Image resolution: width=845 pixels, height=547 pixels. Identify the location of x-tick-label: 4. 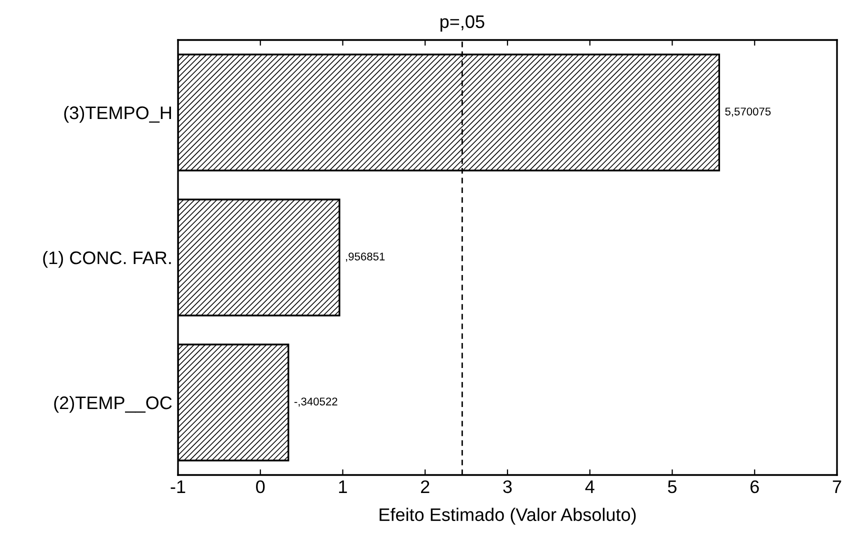
(589, 486).